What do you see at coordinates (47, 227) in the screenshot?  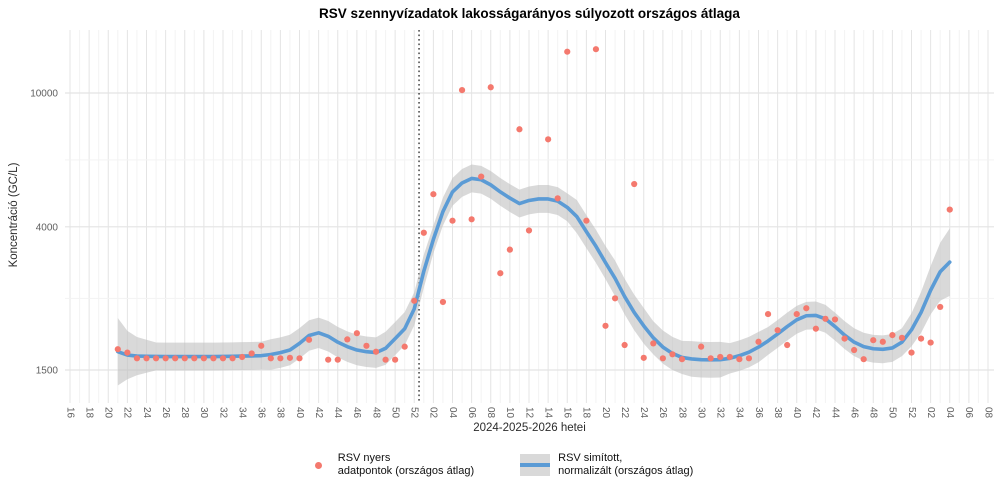 I see `svg-text: 4000` at bounding box center [47, 227].